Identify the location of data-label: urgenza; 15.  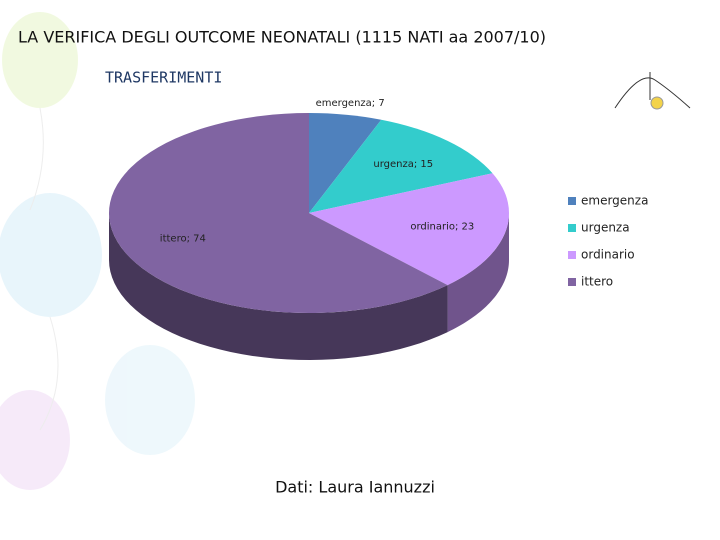
(403, 164).